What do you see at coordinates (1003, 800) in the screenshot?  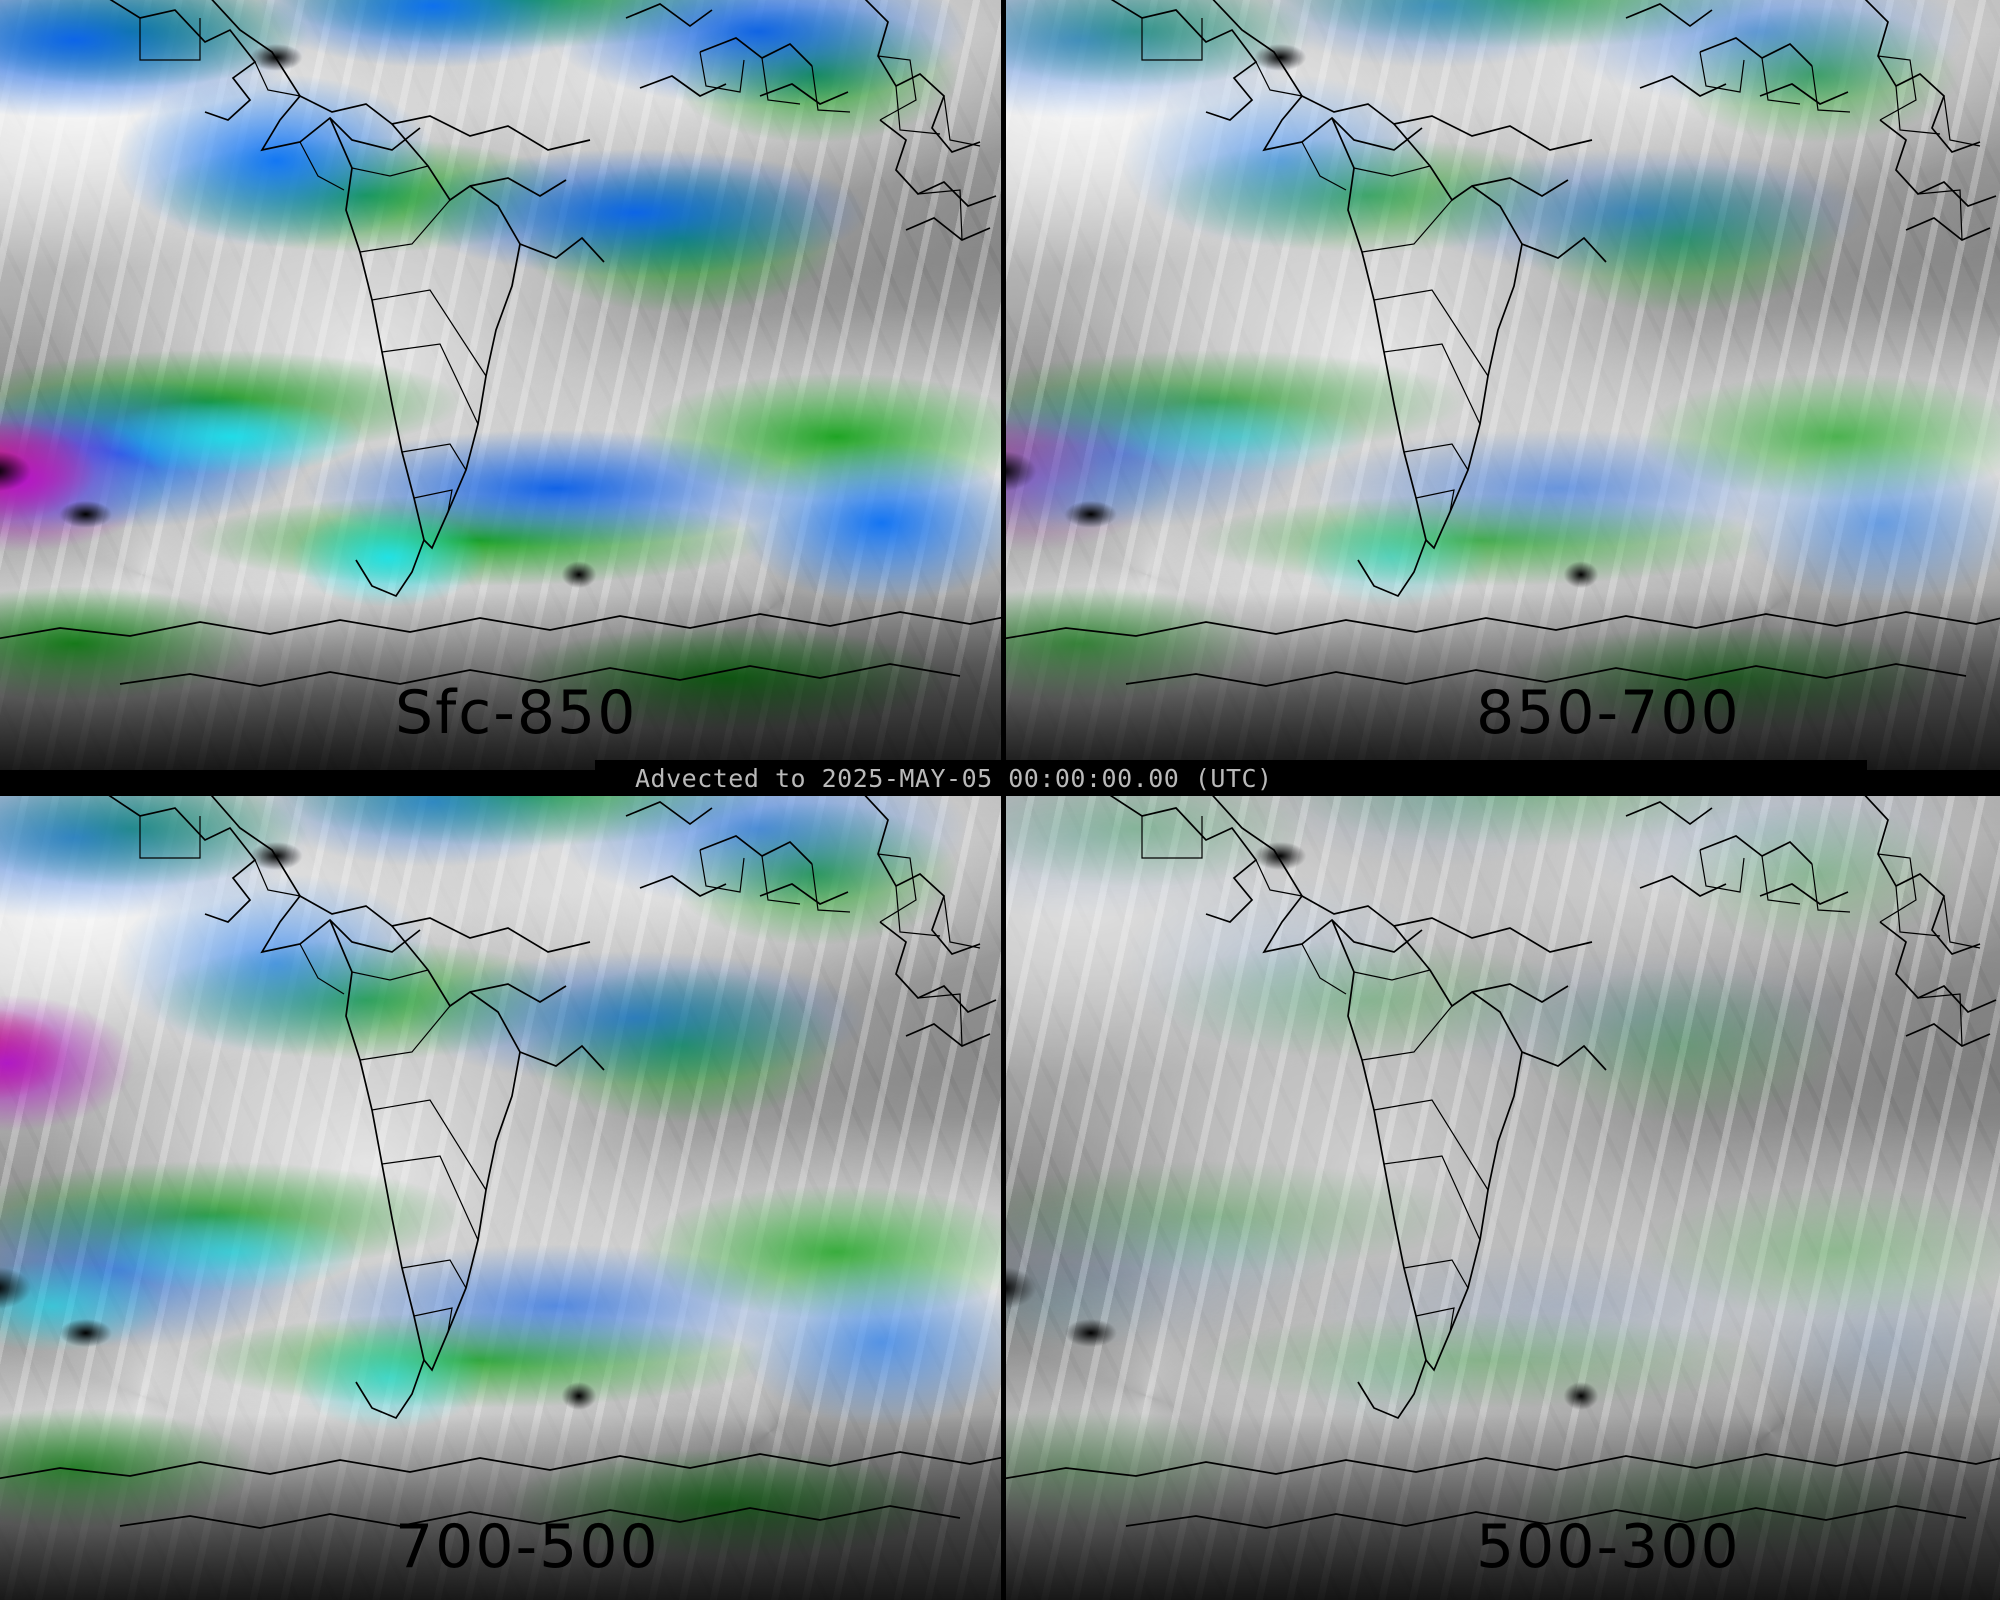 I see `vertical-panel-divider` at bounding box center [1003, 800].